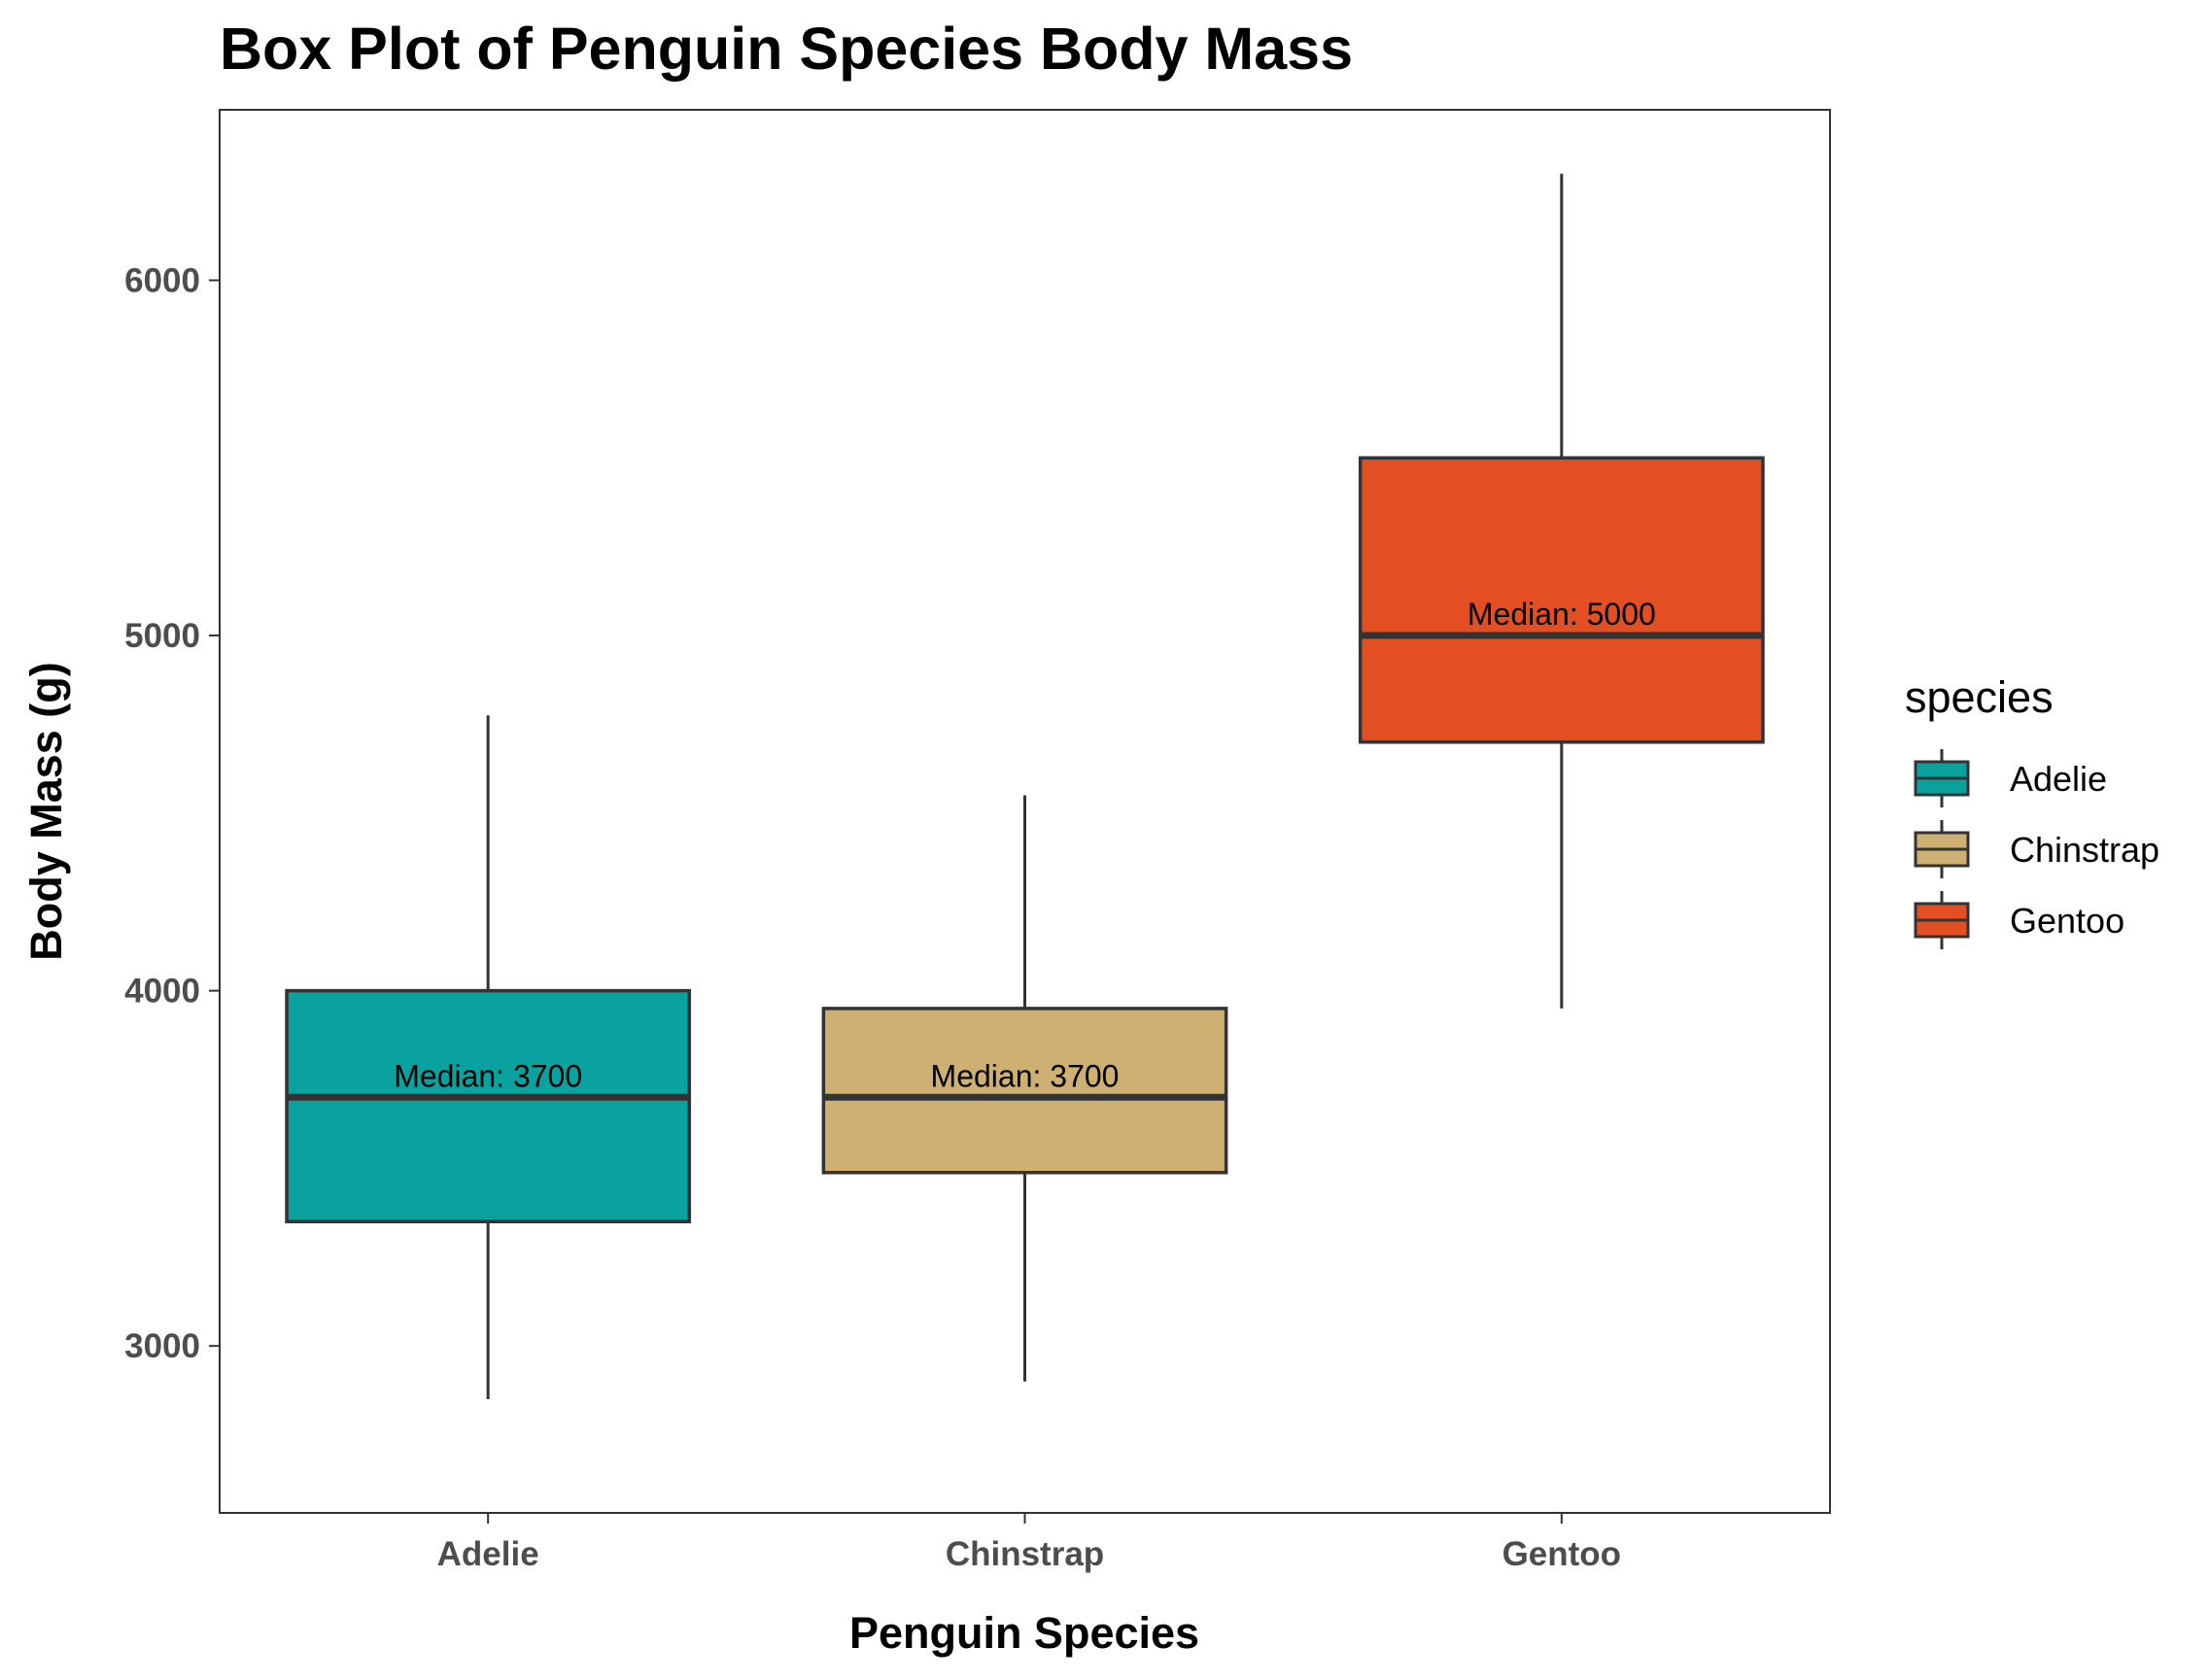 Image resolution: width=2210 pixels, height=1680 pixels. I want to click on box-chinstrap: Median: 3700, so click(1024, 1088).